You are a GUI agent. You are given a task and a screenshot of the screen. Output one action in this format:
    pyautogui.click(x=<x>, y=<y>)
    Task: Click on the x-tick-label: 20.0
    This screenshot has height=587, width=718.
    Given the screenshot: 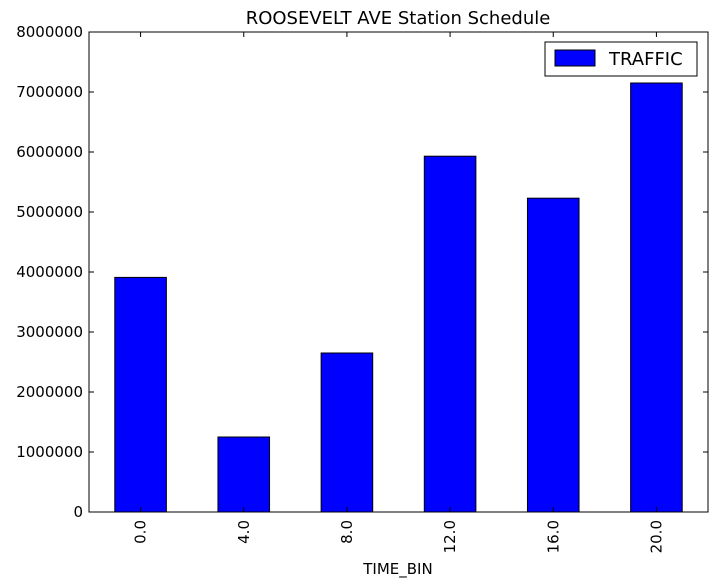 What is the action you would take?
    pyautogui.click(x=656, y=536)
    